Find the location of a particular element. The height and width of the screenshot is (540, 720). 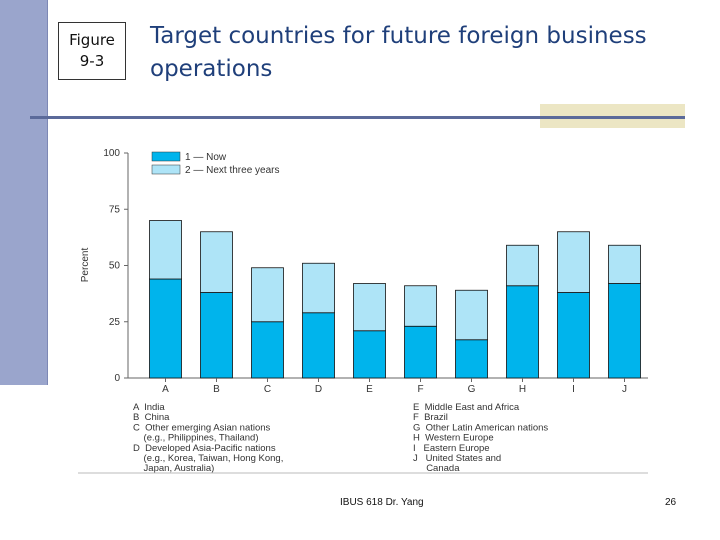

y-tick-label: 100 is located at coordinates (111, 153).